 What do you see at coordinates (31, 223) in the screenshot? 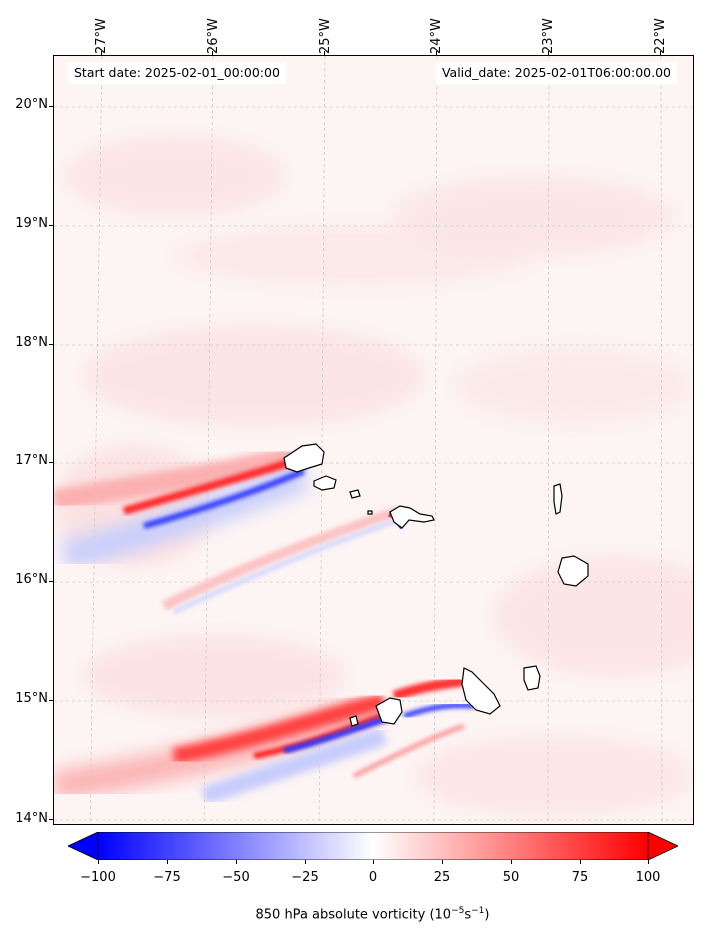
I see `lat-label-19n: 19°N` at bounding box center [31, 223].